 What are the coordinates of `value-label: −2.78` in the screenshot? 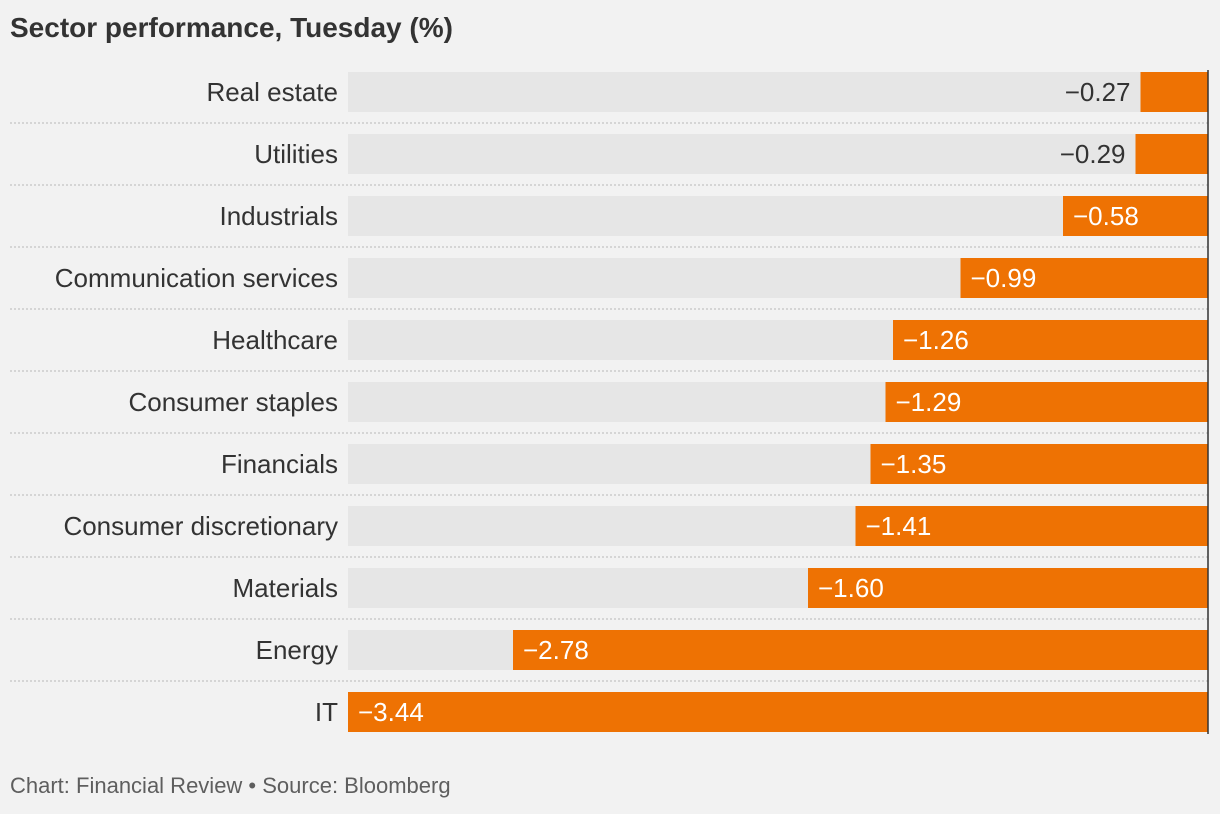 It's located at (556, 650).